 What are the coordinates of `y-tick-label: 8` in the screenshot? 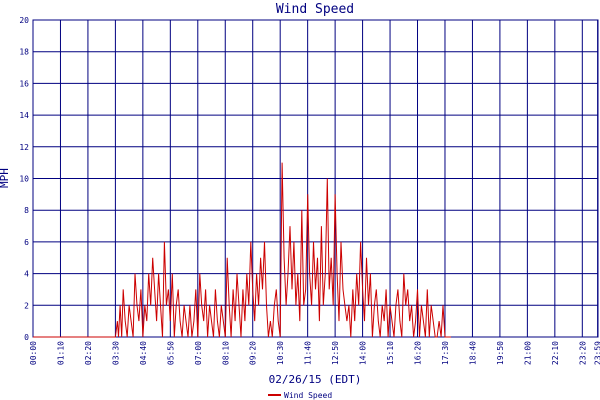 It's located at (26, 210).